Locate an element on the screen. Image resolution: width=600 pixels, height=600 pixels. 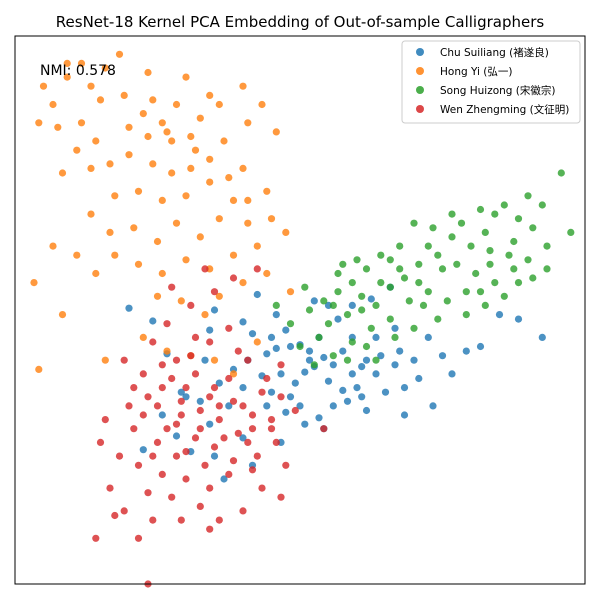
nmi-annotation: NMI: 0.578 is located at coordinates (78, 71).